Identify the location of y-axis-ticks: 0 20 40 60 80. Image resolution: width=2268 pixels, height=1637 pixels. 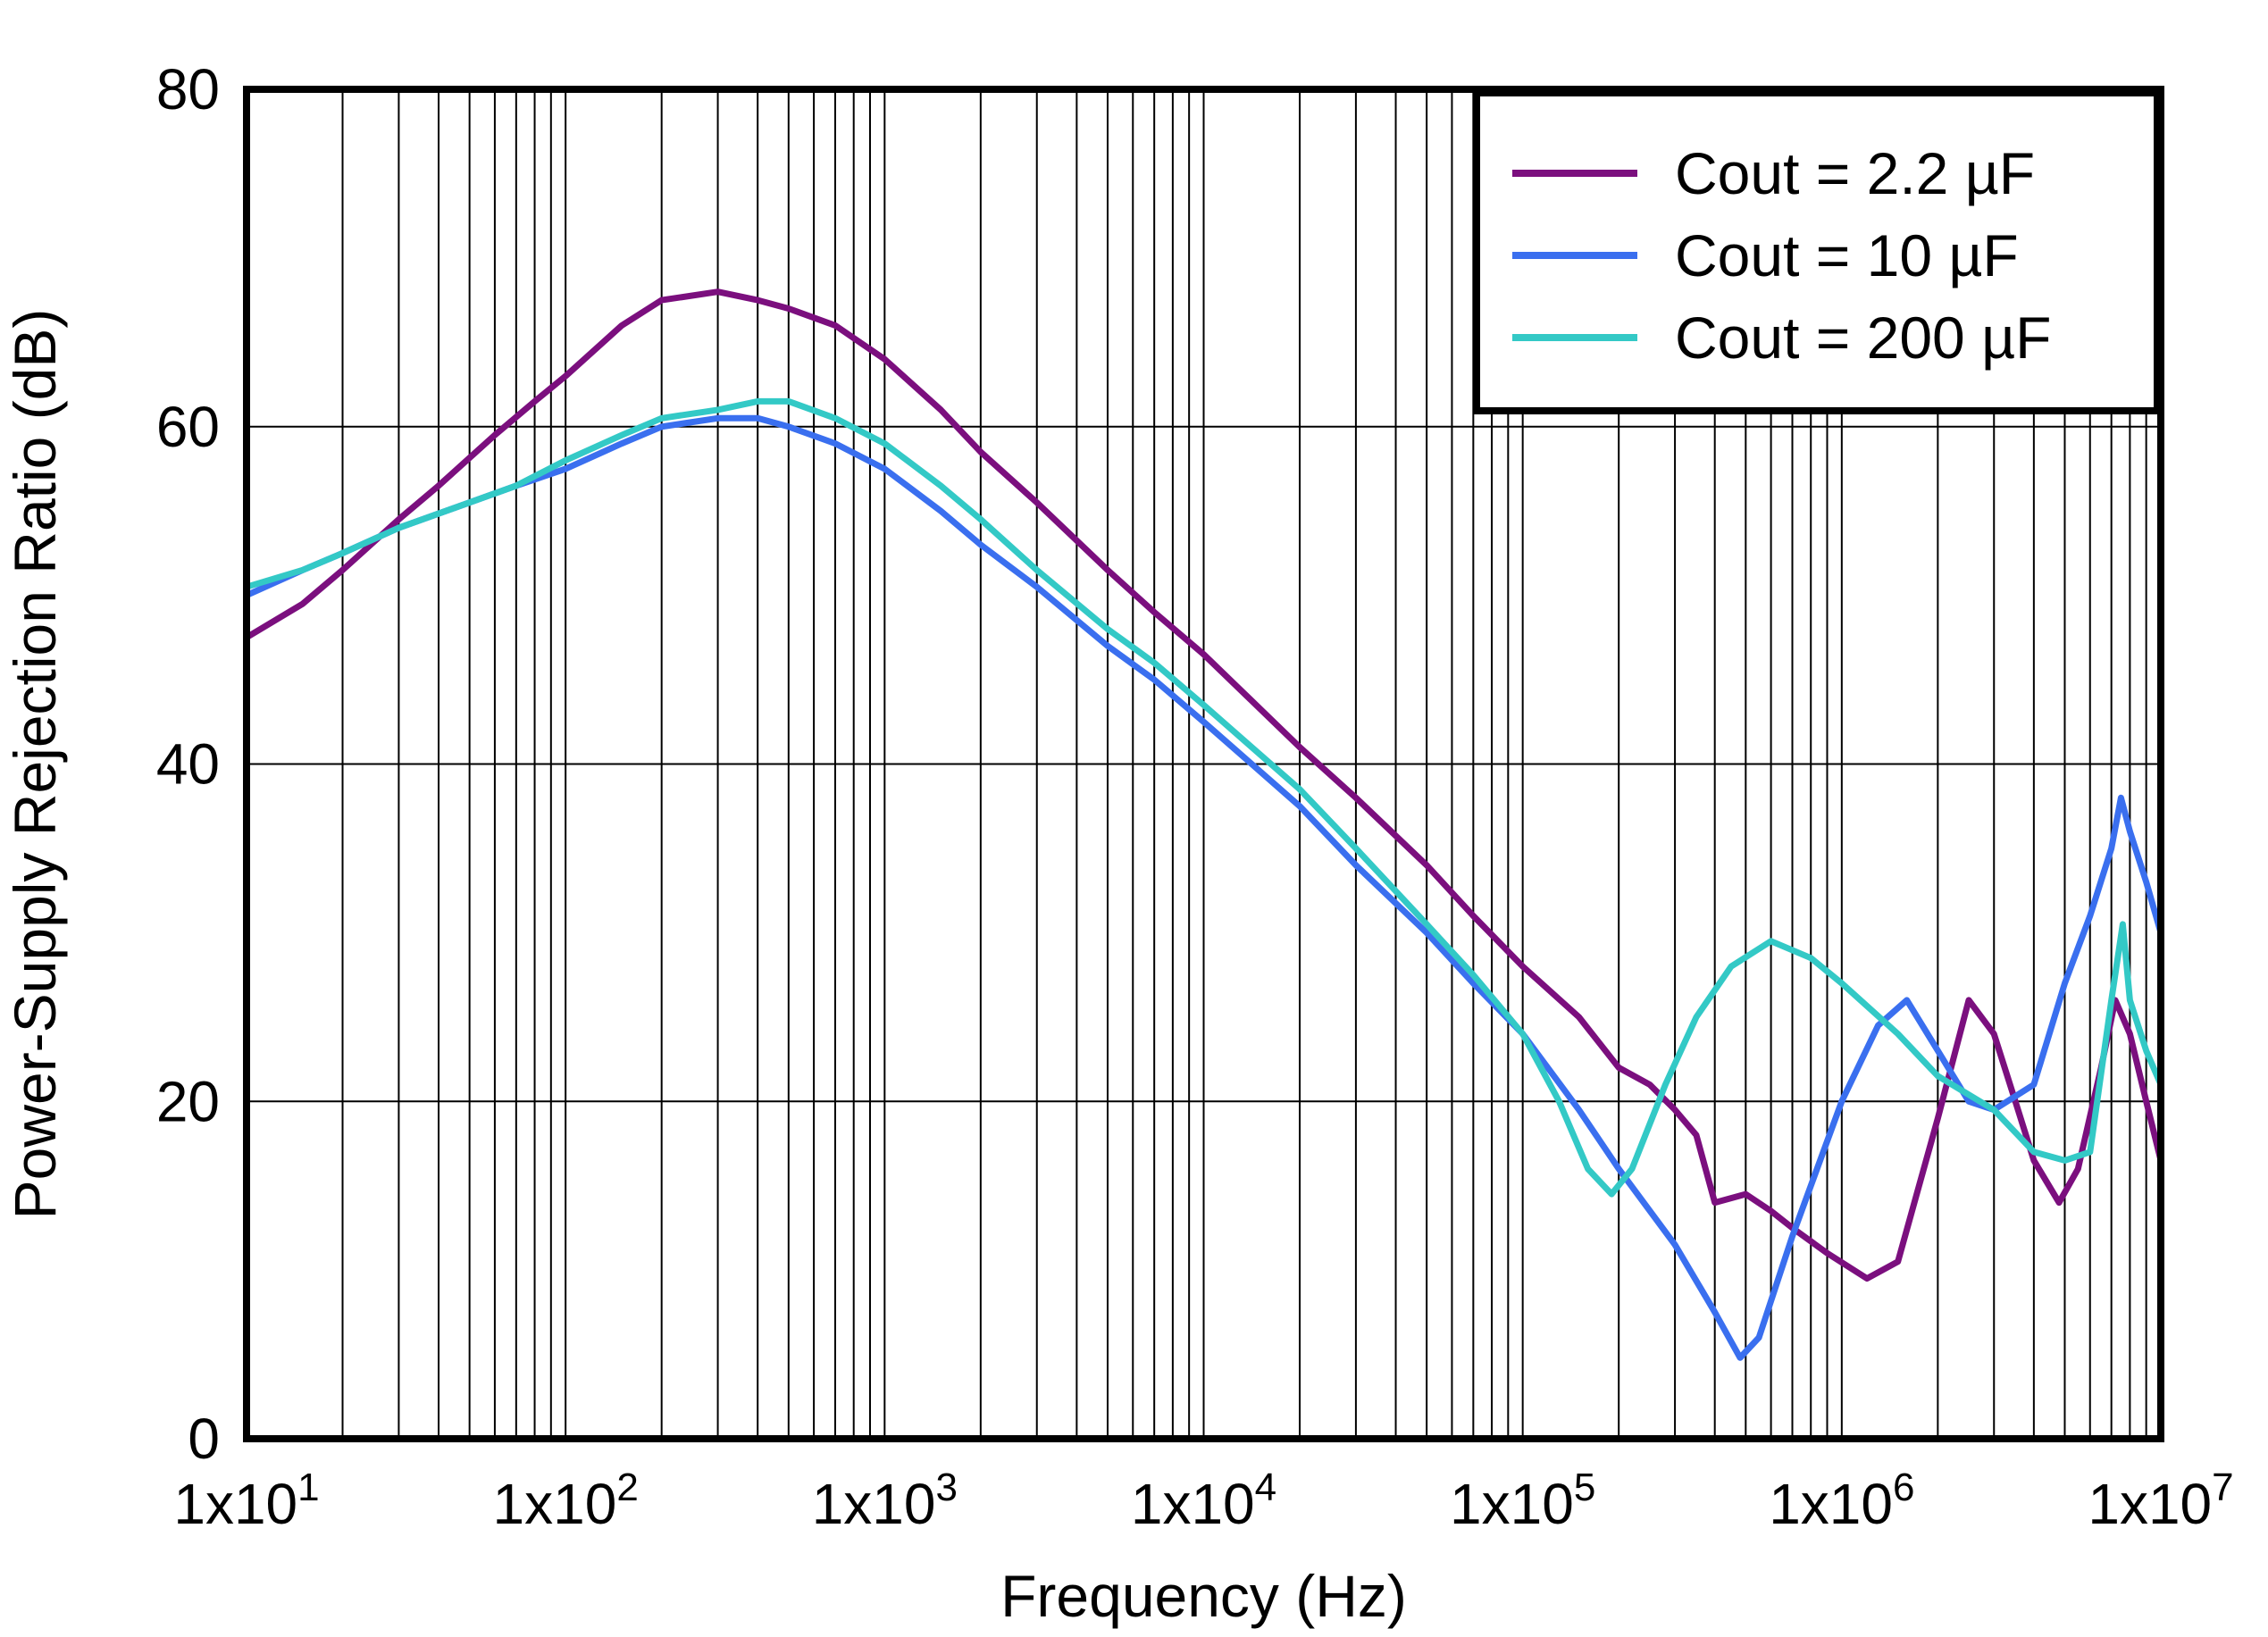
(188, 764).